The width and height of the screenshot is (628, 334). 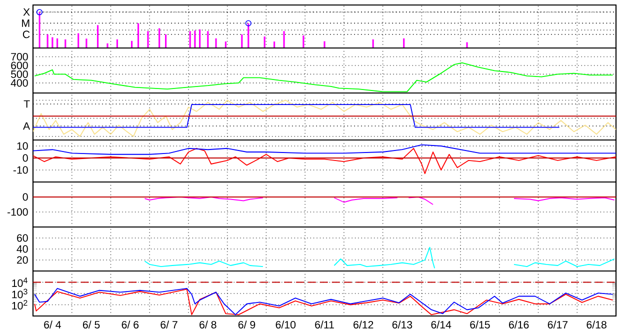 I want to click on x-tick-label: 6/10, so click(x=286, y=324).